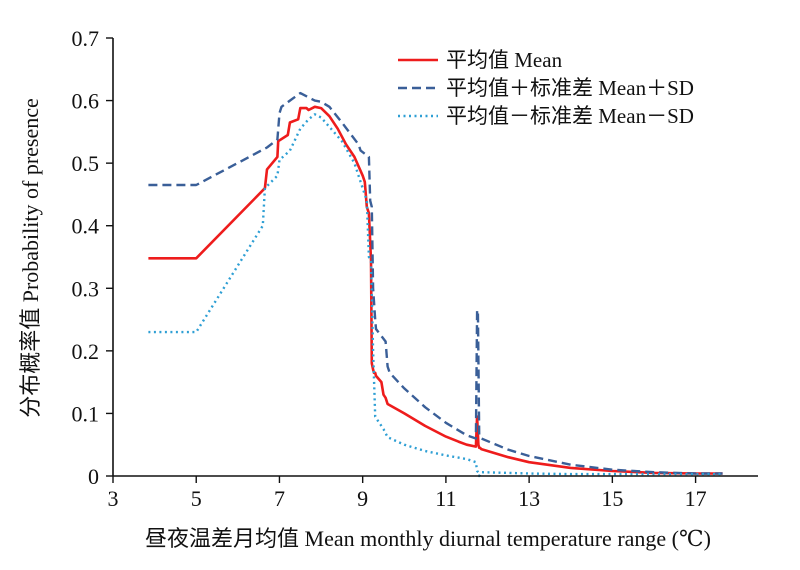 This screenshot has height=570, width=800. Describe the element at coordinates (612, 498) in the screenshot. I see `x-tick-label: 15` at that location.